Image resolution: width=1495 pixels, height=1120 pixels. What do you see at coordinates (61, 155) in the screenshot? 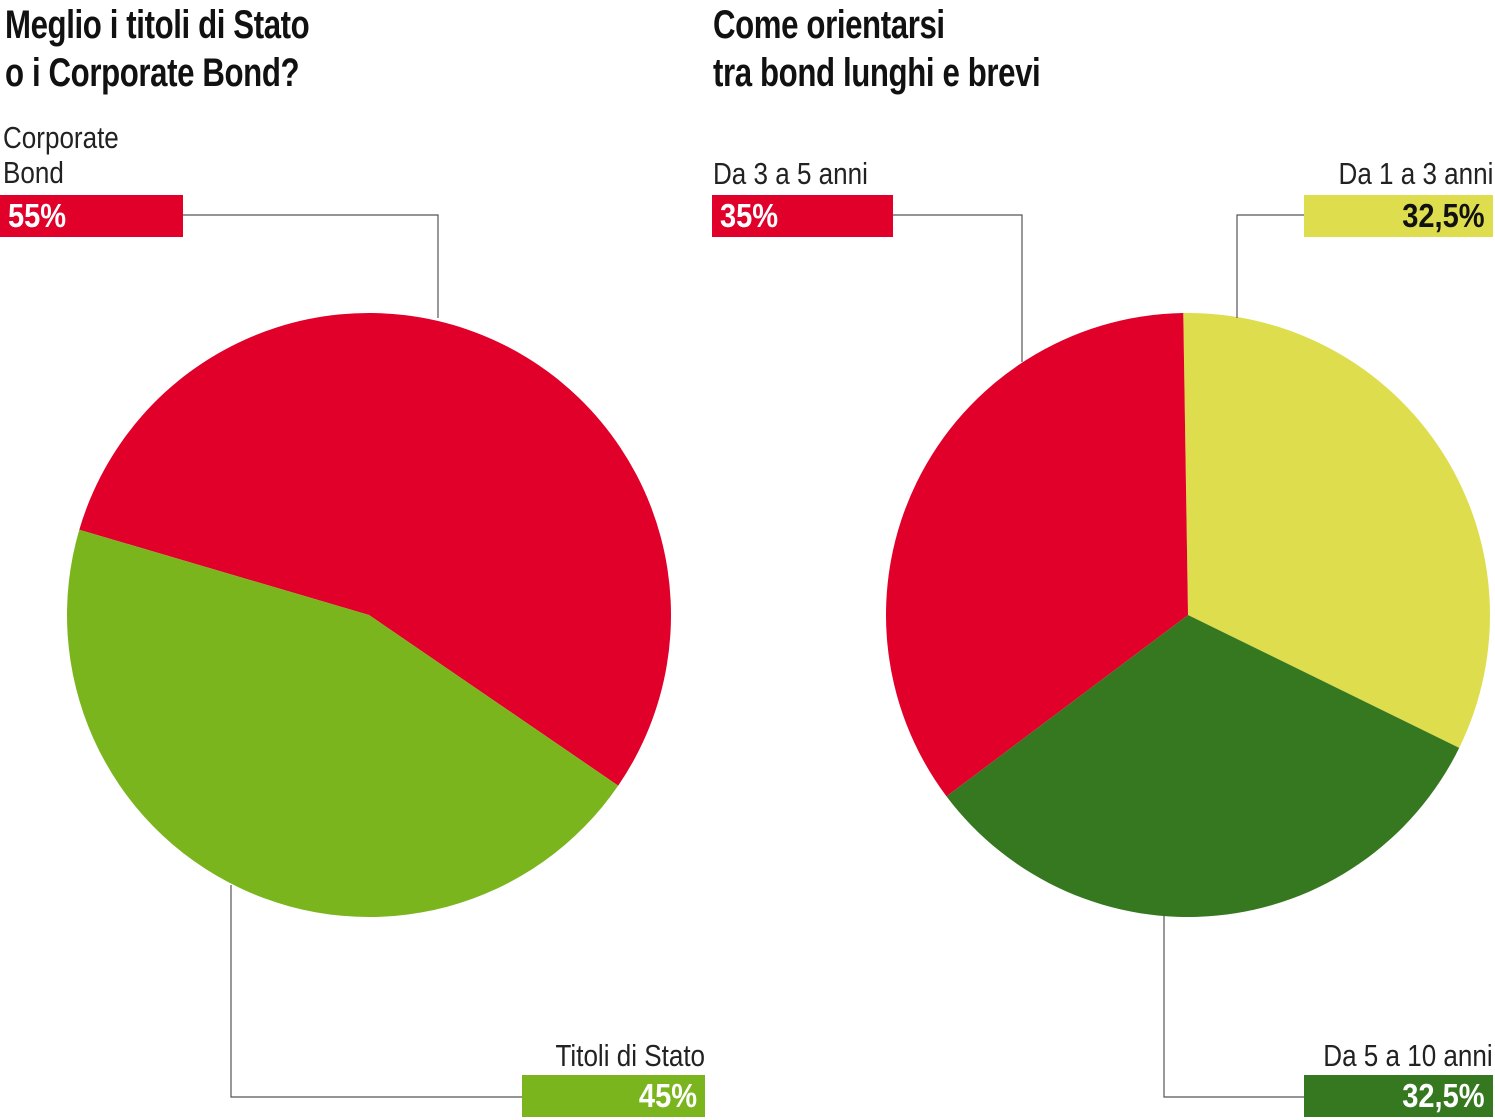
I see `category-label: Corporate Bond` at bounding box center [61, 155].